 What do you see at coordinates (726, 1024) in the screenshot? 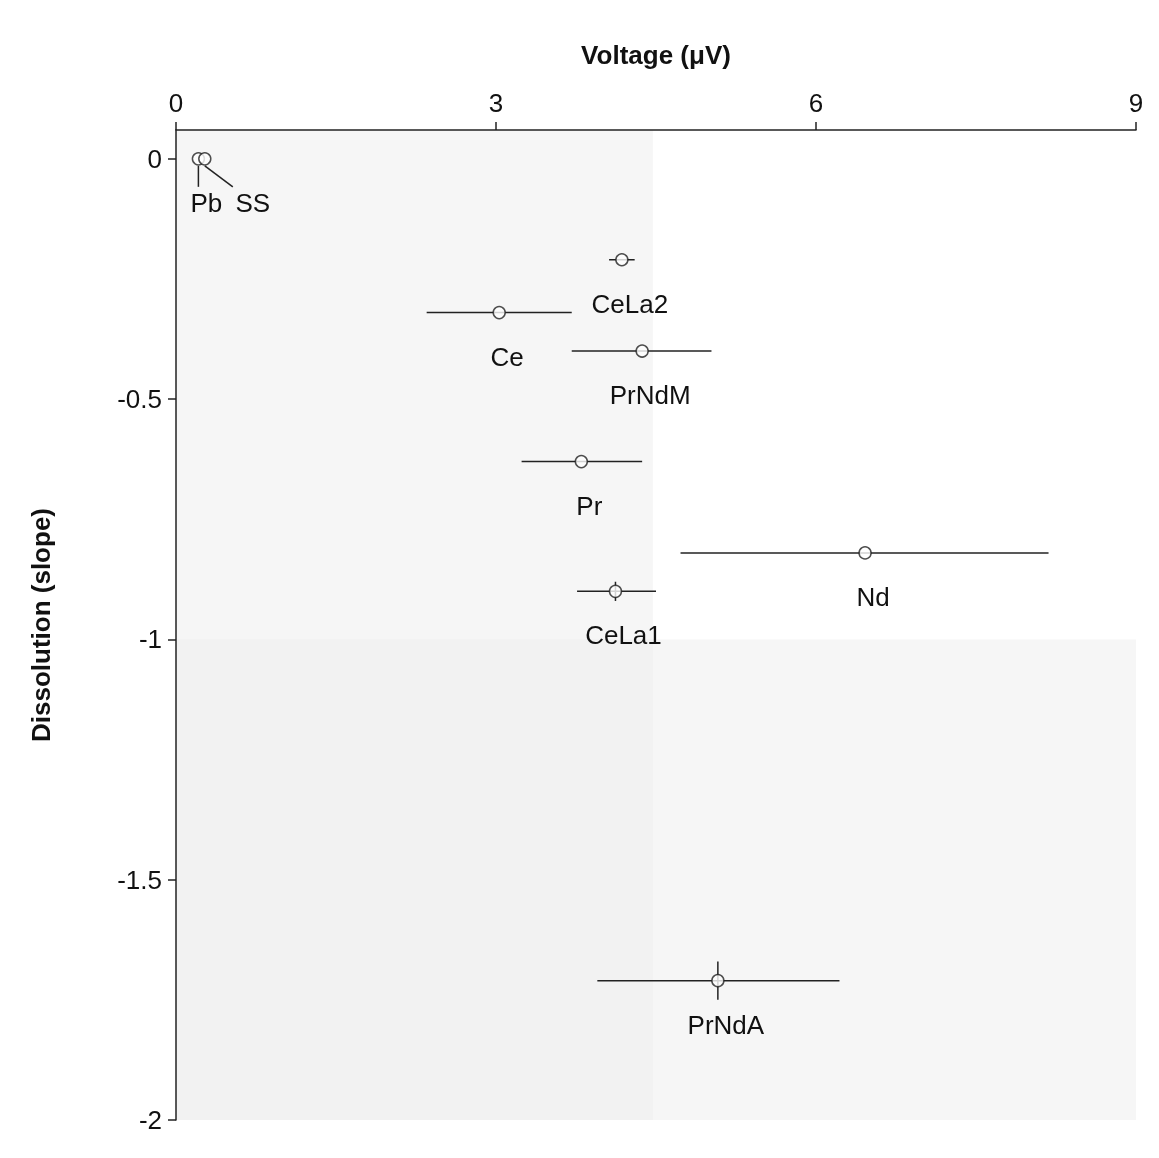
I see `annotation: PrNdA` at bounding box center [726, 1024].